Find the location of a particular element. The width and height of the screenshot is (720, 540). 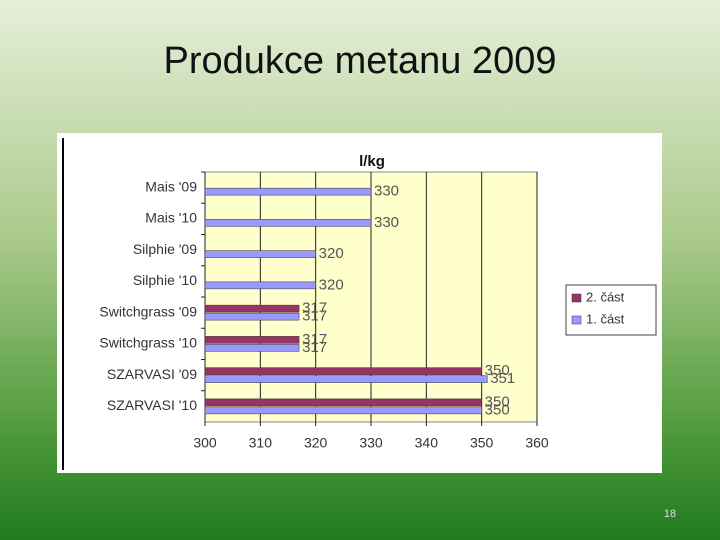

x-tick-label: 360 is located at coordinates (537, 443).